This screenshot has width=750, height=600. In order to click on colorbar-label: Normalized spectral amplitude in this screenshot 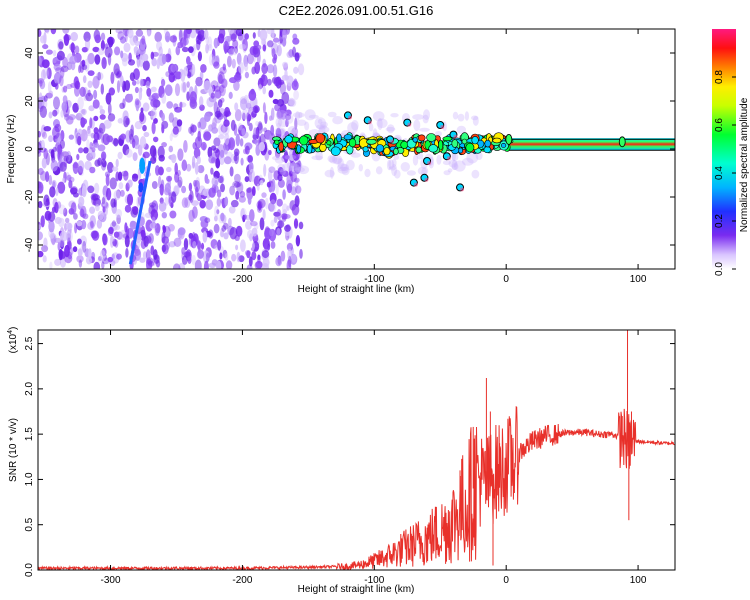, I will do `click(744, 164)`.